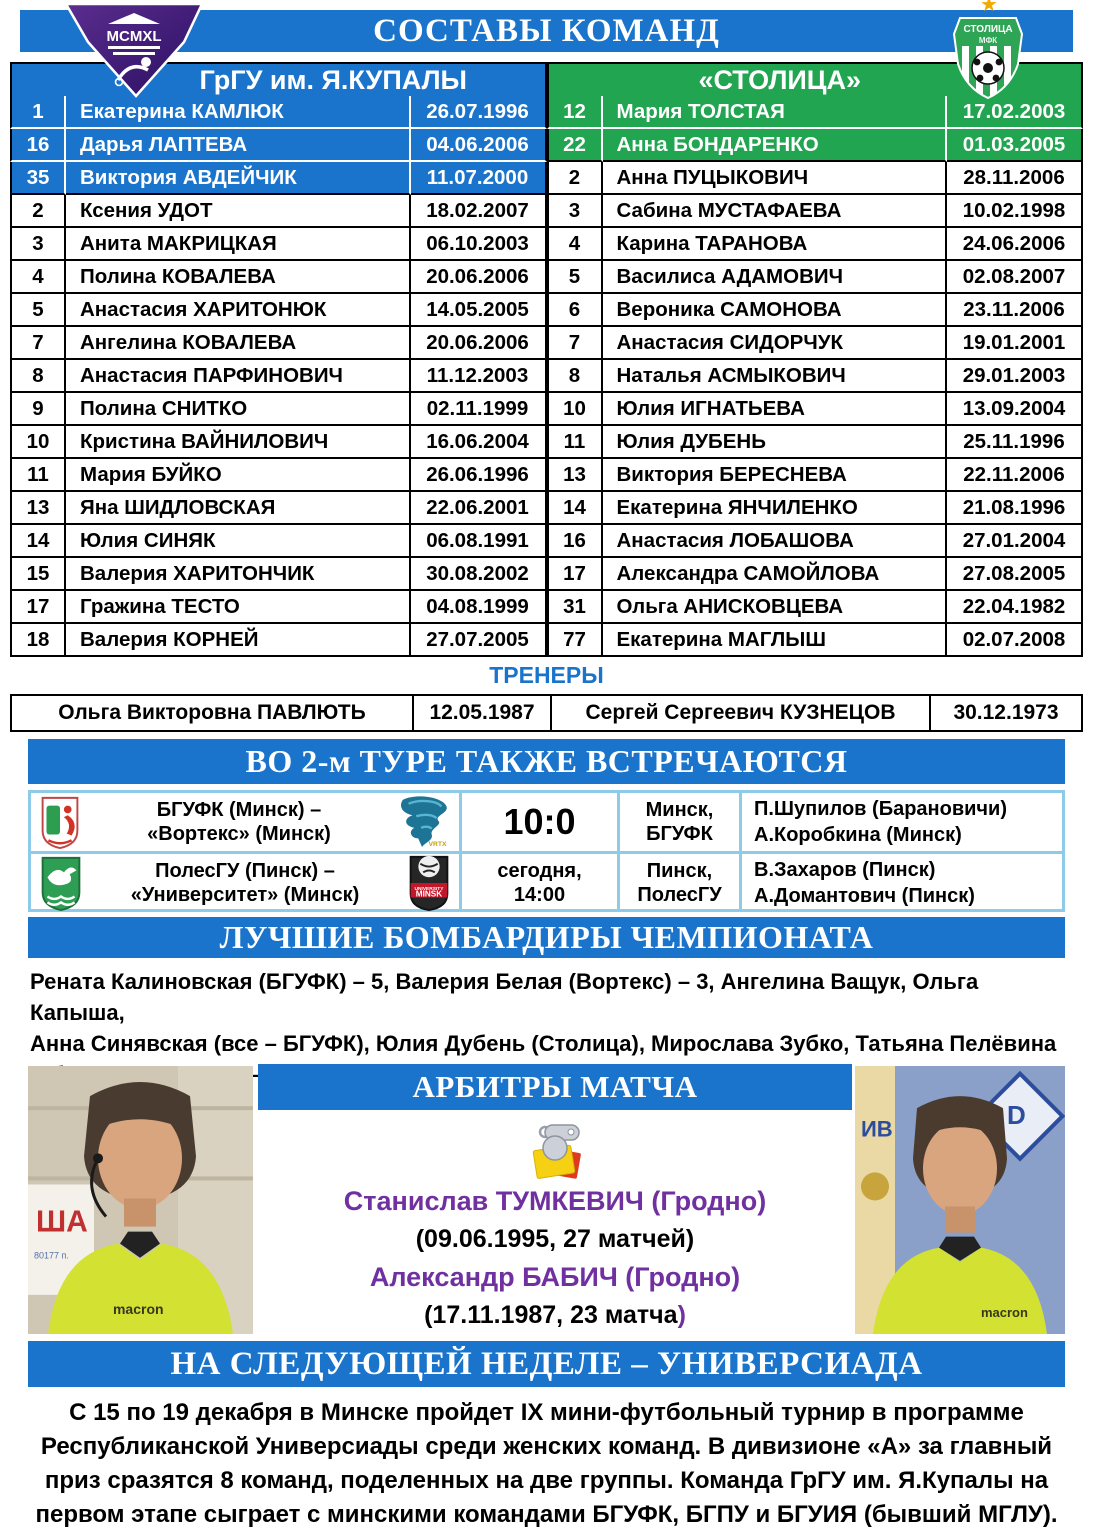 The image size is (1093, 1532). I want to click on player-row: 17 Александра САМОЙЛОВА 27.08.2005, so click(814, 574).